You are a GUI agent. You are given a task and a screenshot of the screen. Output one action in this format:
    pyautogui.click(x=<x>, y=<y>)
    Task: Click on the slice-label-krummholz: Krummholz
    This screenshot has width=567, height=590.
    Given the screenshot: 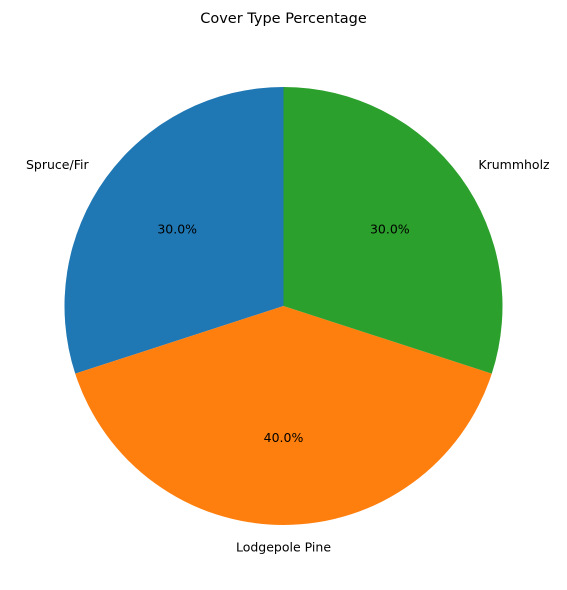 What is the action you would take?
    pyautogui.click(x=514, y=164)
    